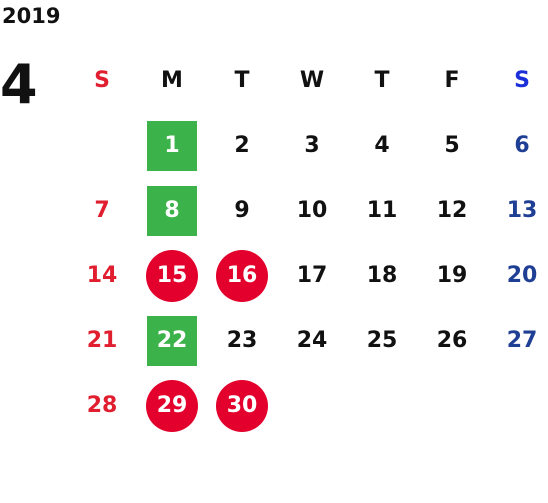 This screenshot has height=503, width=548. I want to click on holiday-square-marker: 1, so click(172, 145).